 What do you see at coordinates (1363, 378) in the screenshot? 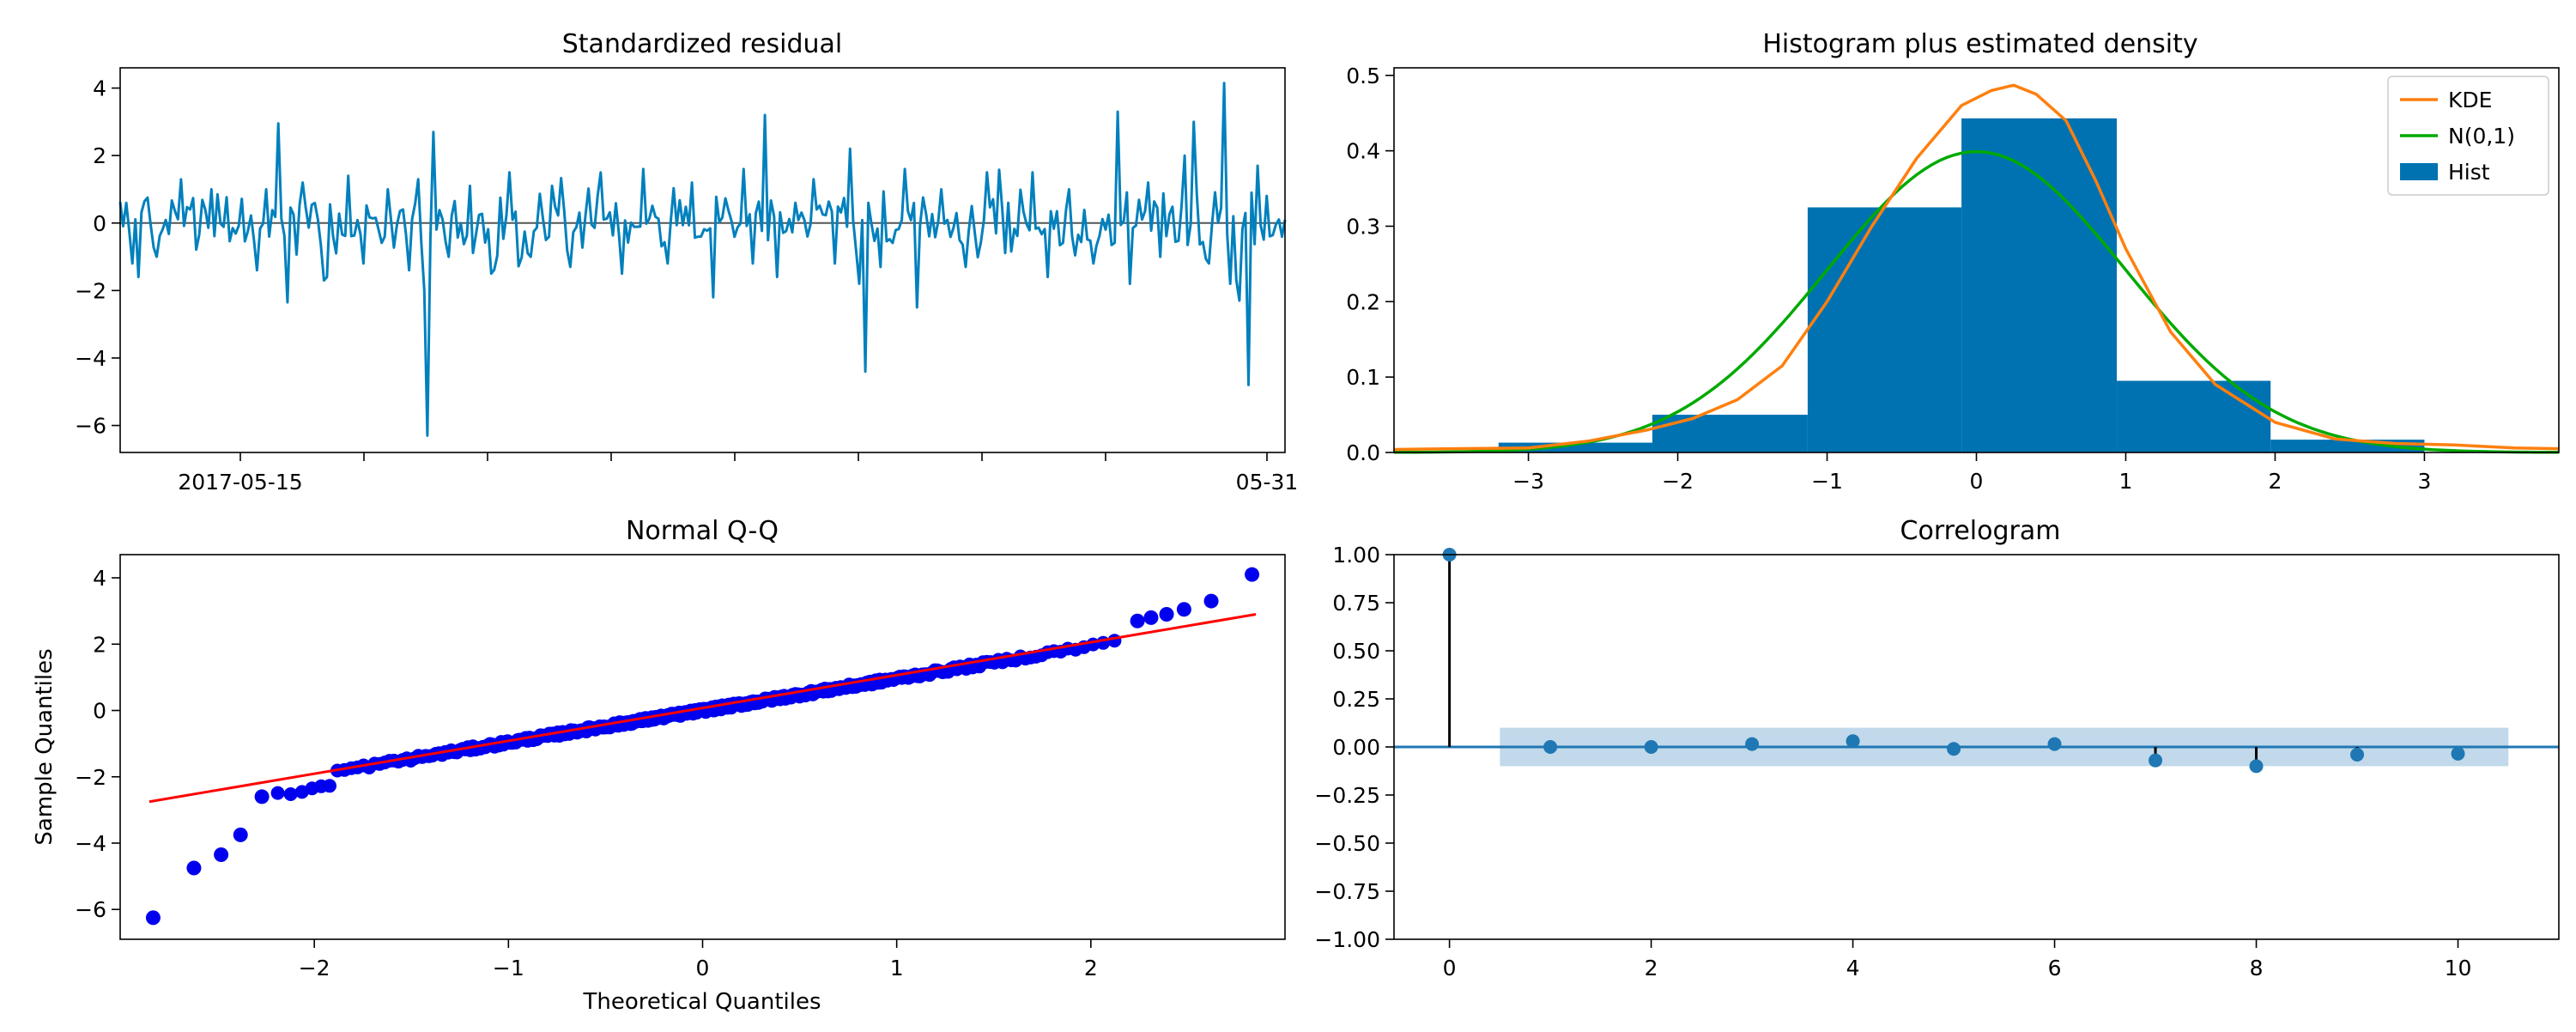
I see `y-tick-label: 0.1` at bounding box center [1363, 378].